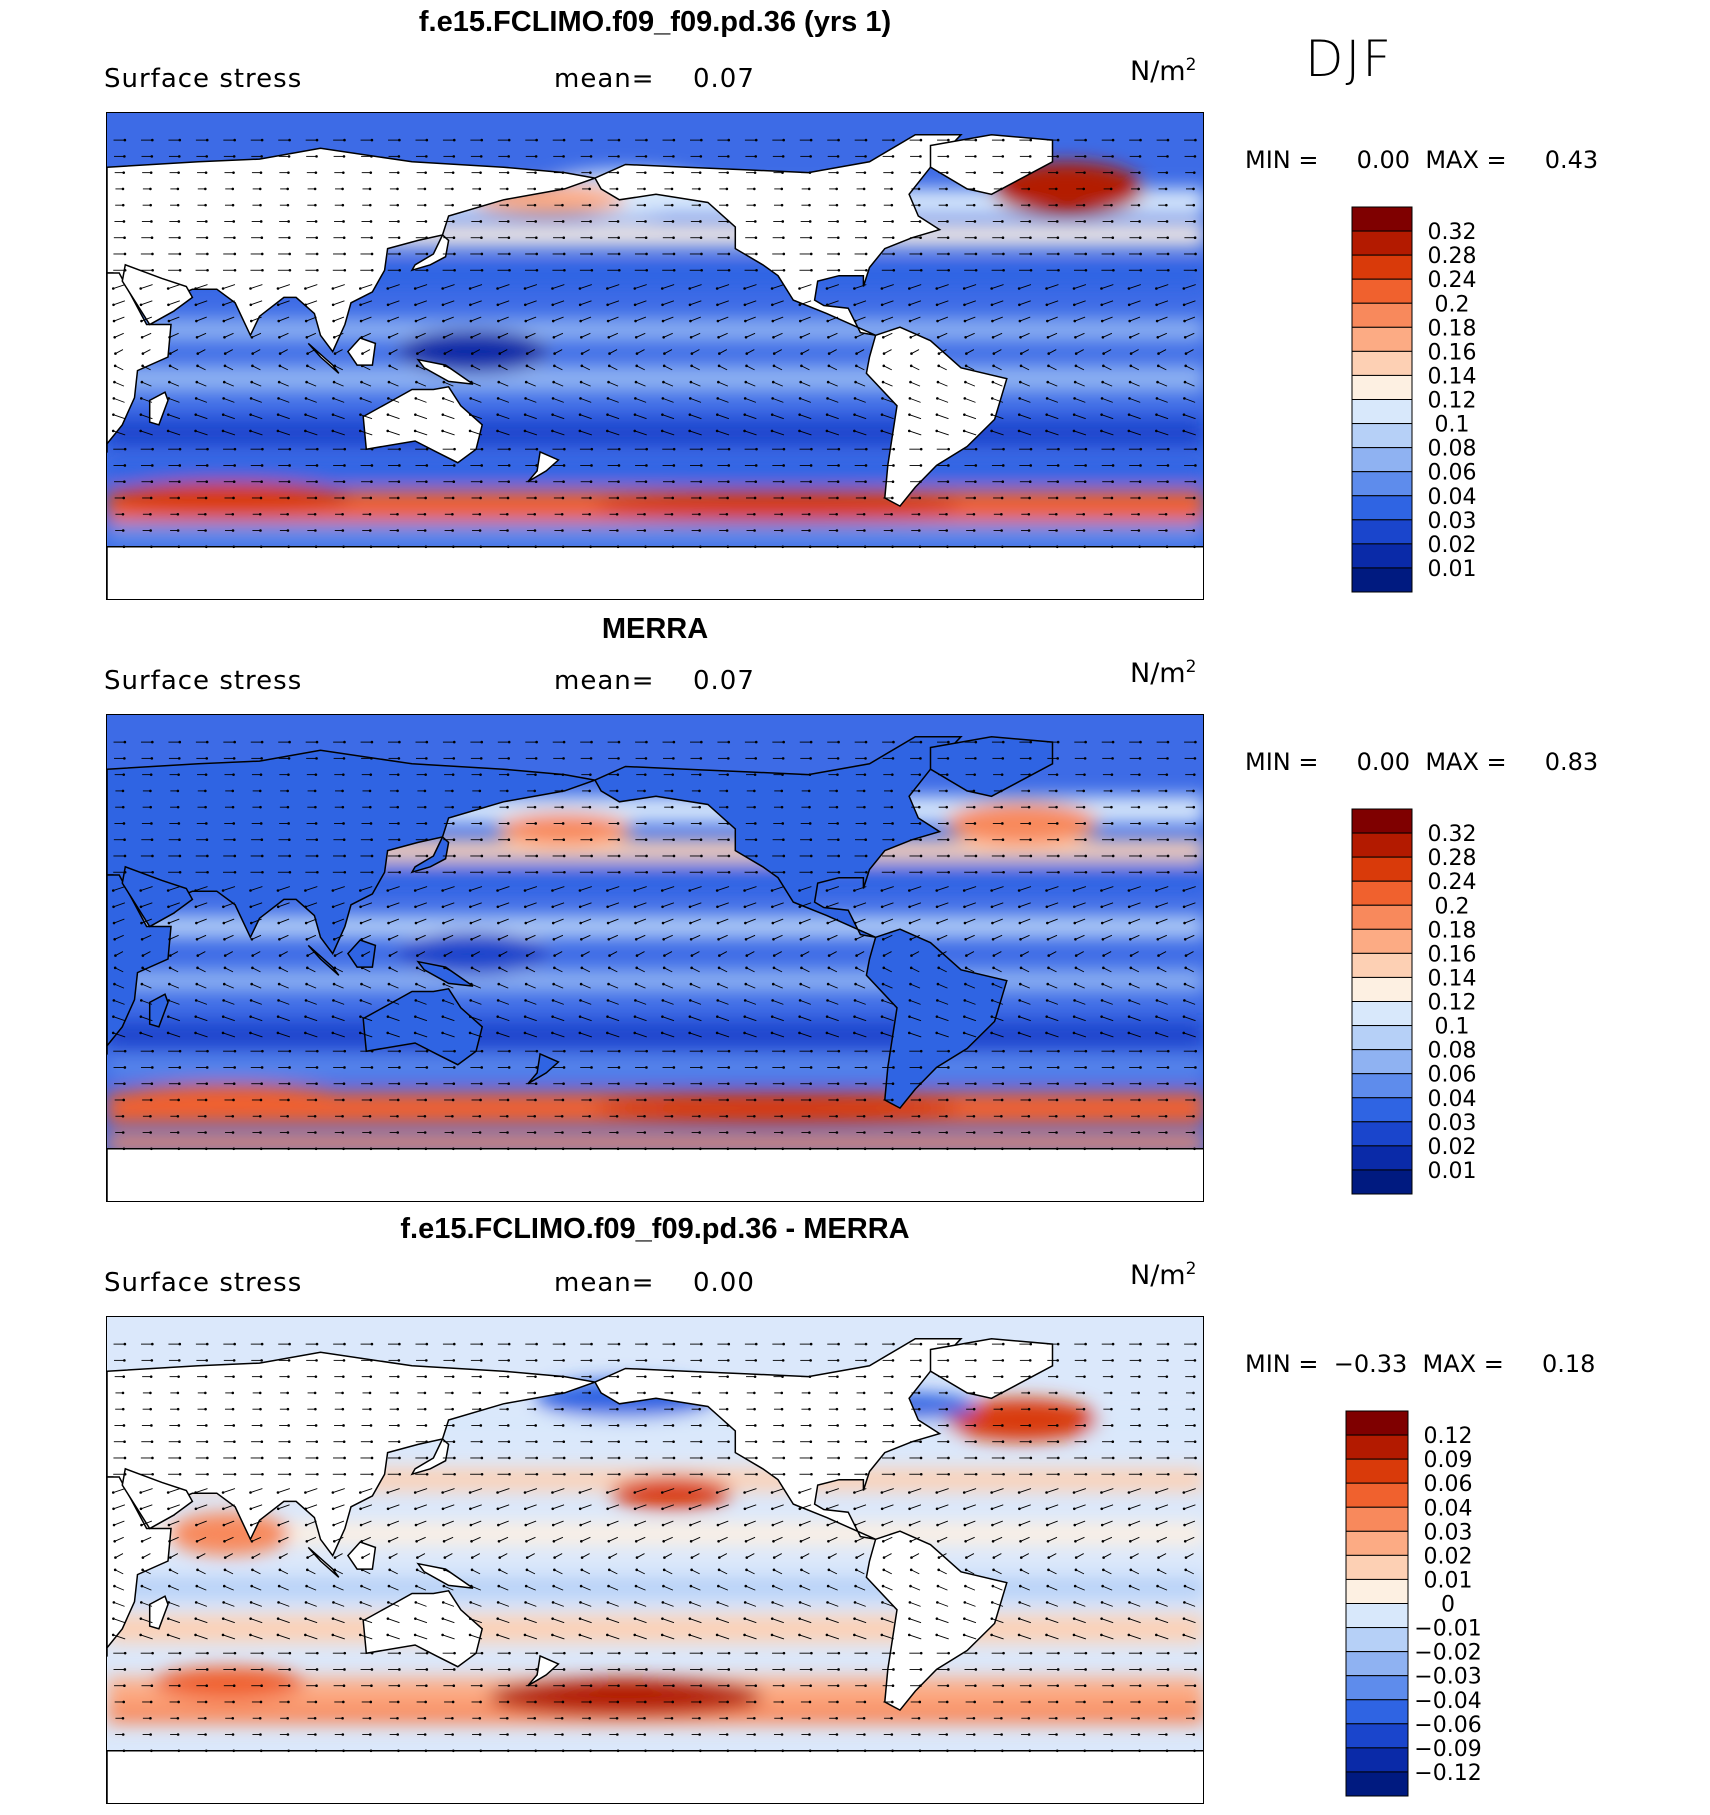 Image resolution: width=1710 pixels, height=1815 pixels. I want to click on colorbar-swatch, so click(1382, 436).